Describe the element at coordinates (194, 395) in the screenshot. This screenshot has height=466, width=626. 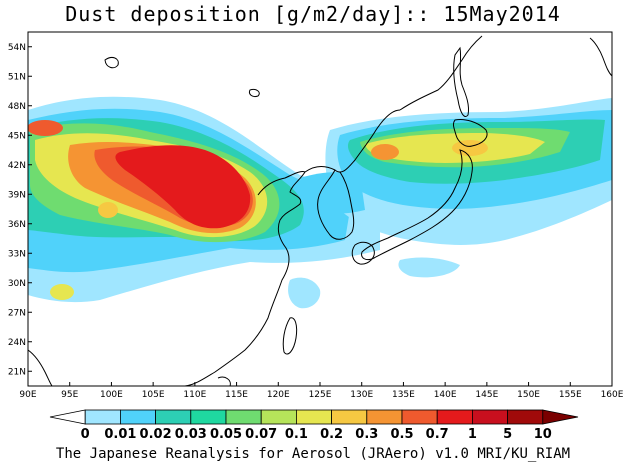
I see `lon-tick-label: 110E` at that location.